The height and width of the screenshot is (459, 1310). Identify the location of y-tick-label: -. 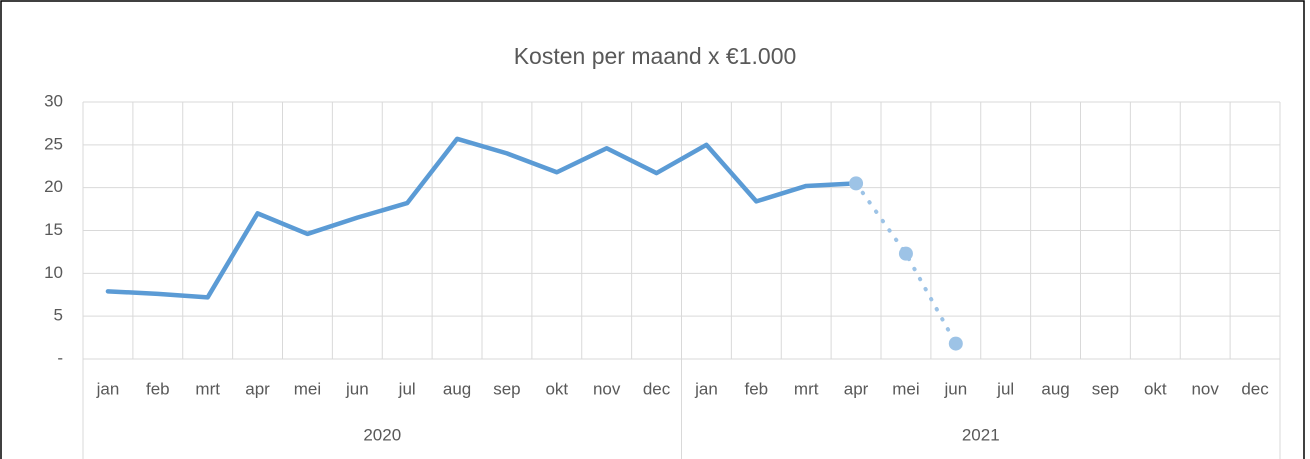
(60, 357).